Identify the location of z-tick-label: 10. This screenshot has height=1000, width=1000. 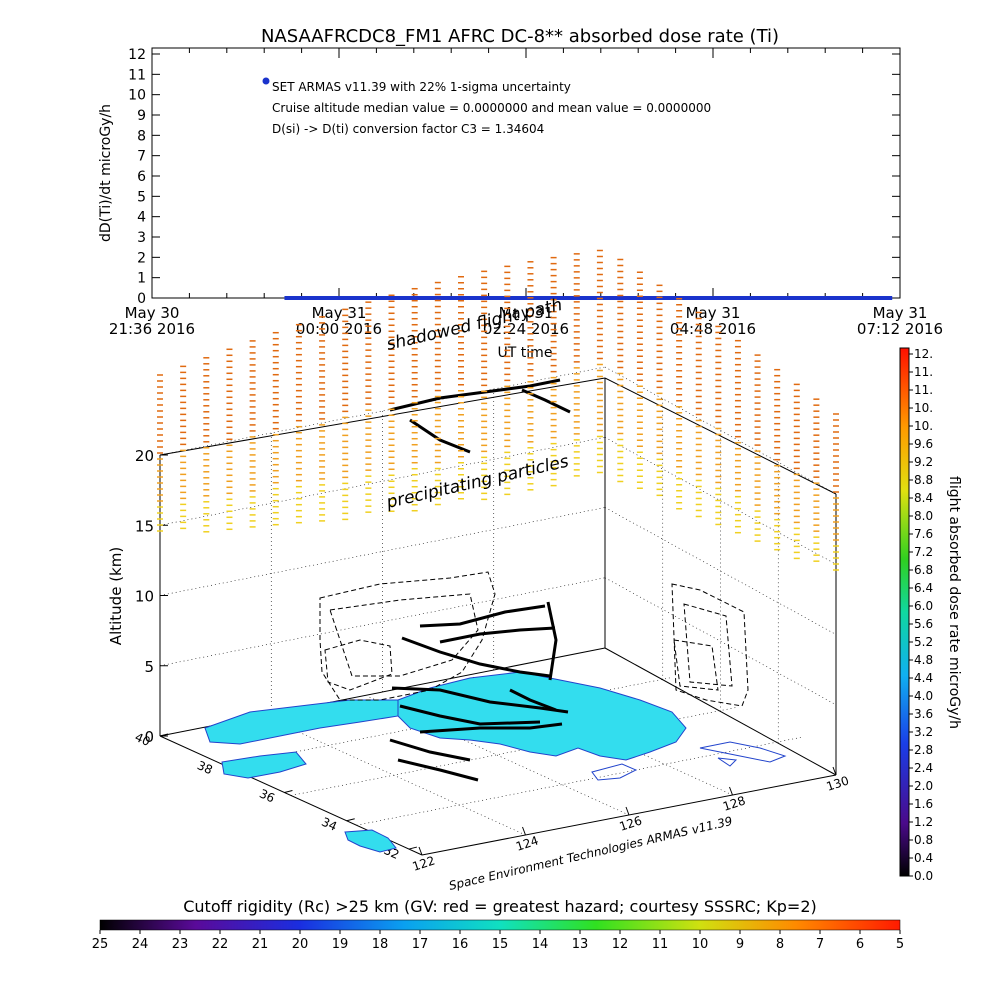
(144, 597).